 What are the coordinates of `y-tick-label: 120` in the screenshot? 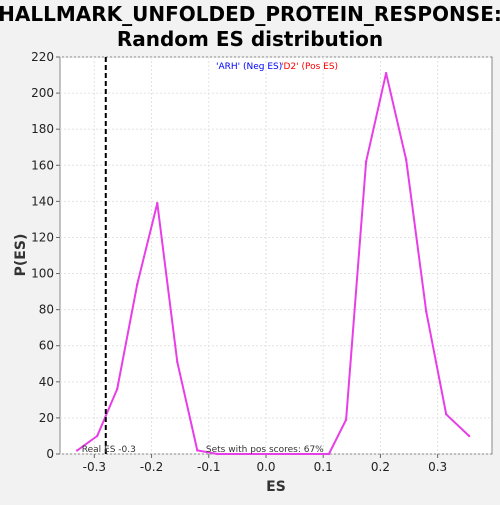 It's located at (42, 237).